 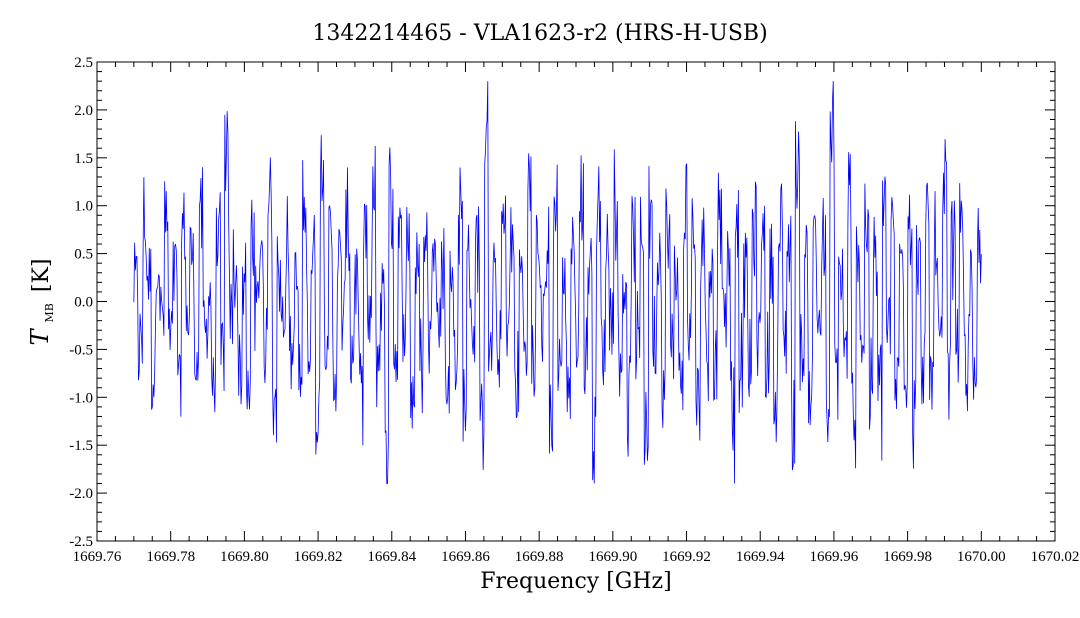 I want to click on chart-title: 1342214465 - VLA1623-r2 (HRS-H-USB), so click(x=539, y=33).